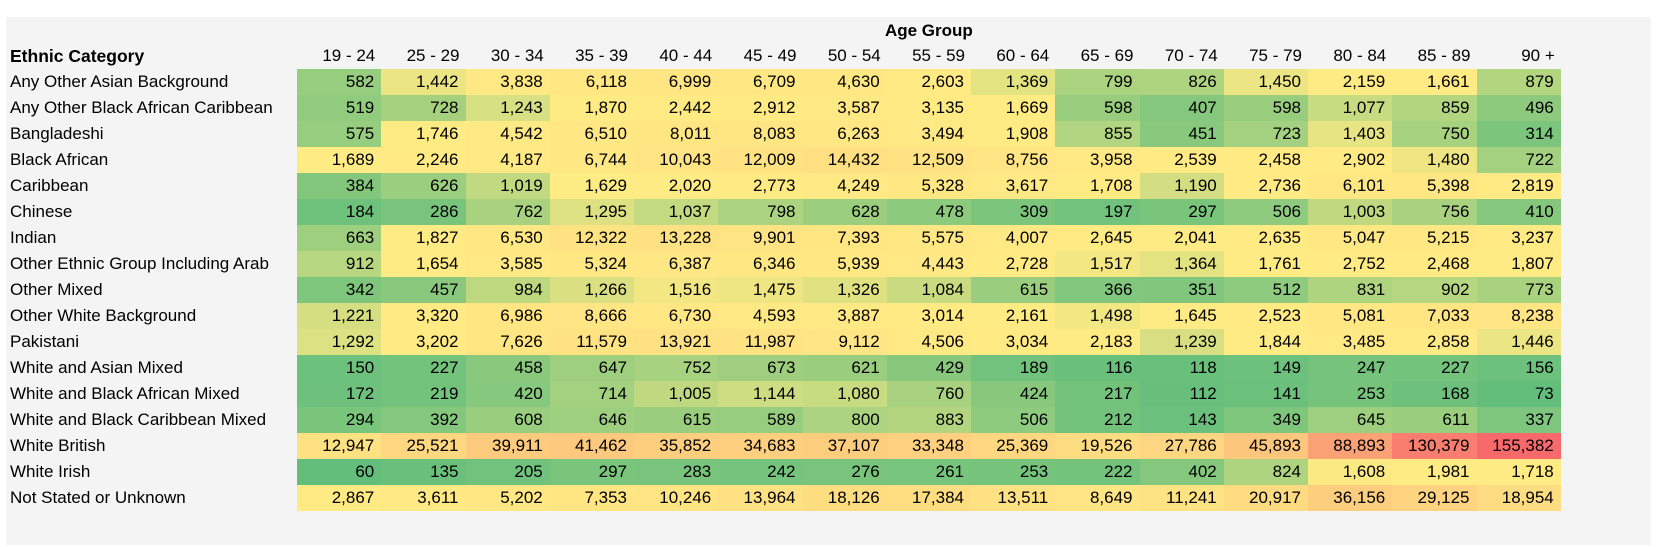  I want to click on heatmap-cell: 410, so click(1518, 212).